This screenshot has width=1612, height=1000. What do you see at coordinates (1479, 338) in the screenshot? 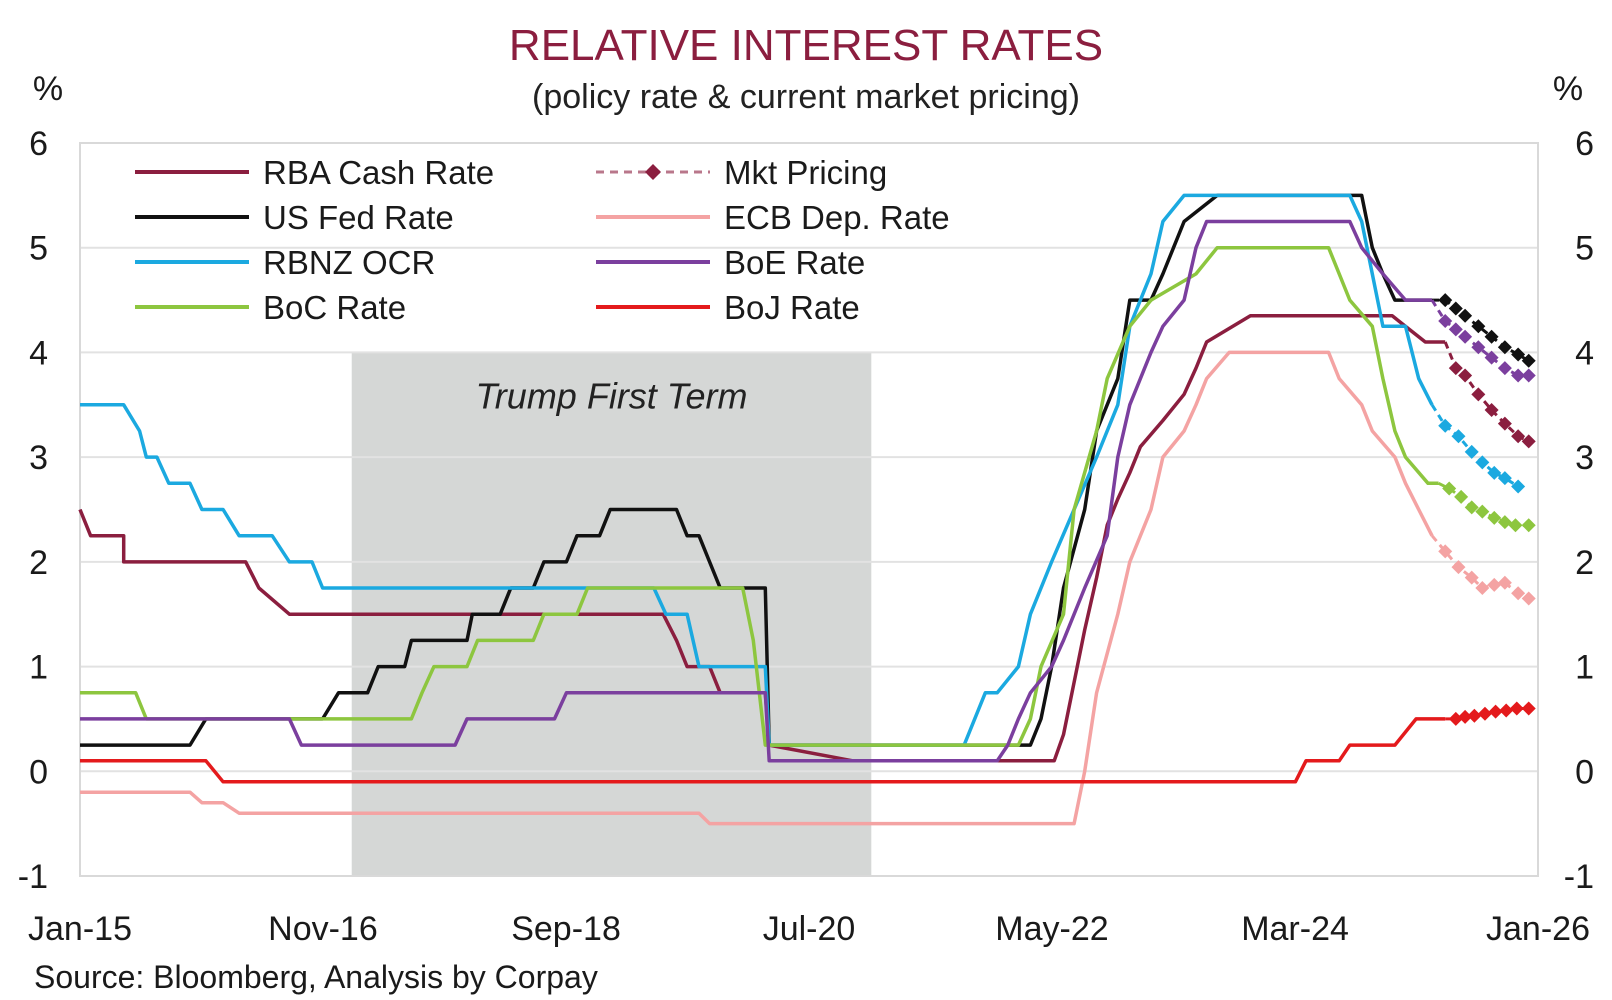
I see `pricing-line-boe-rate` at bounding box center [1479, 338].